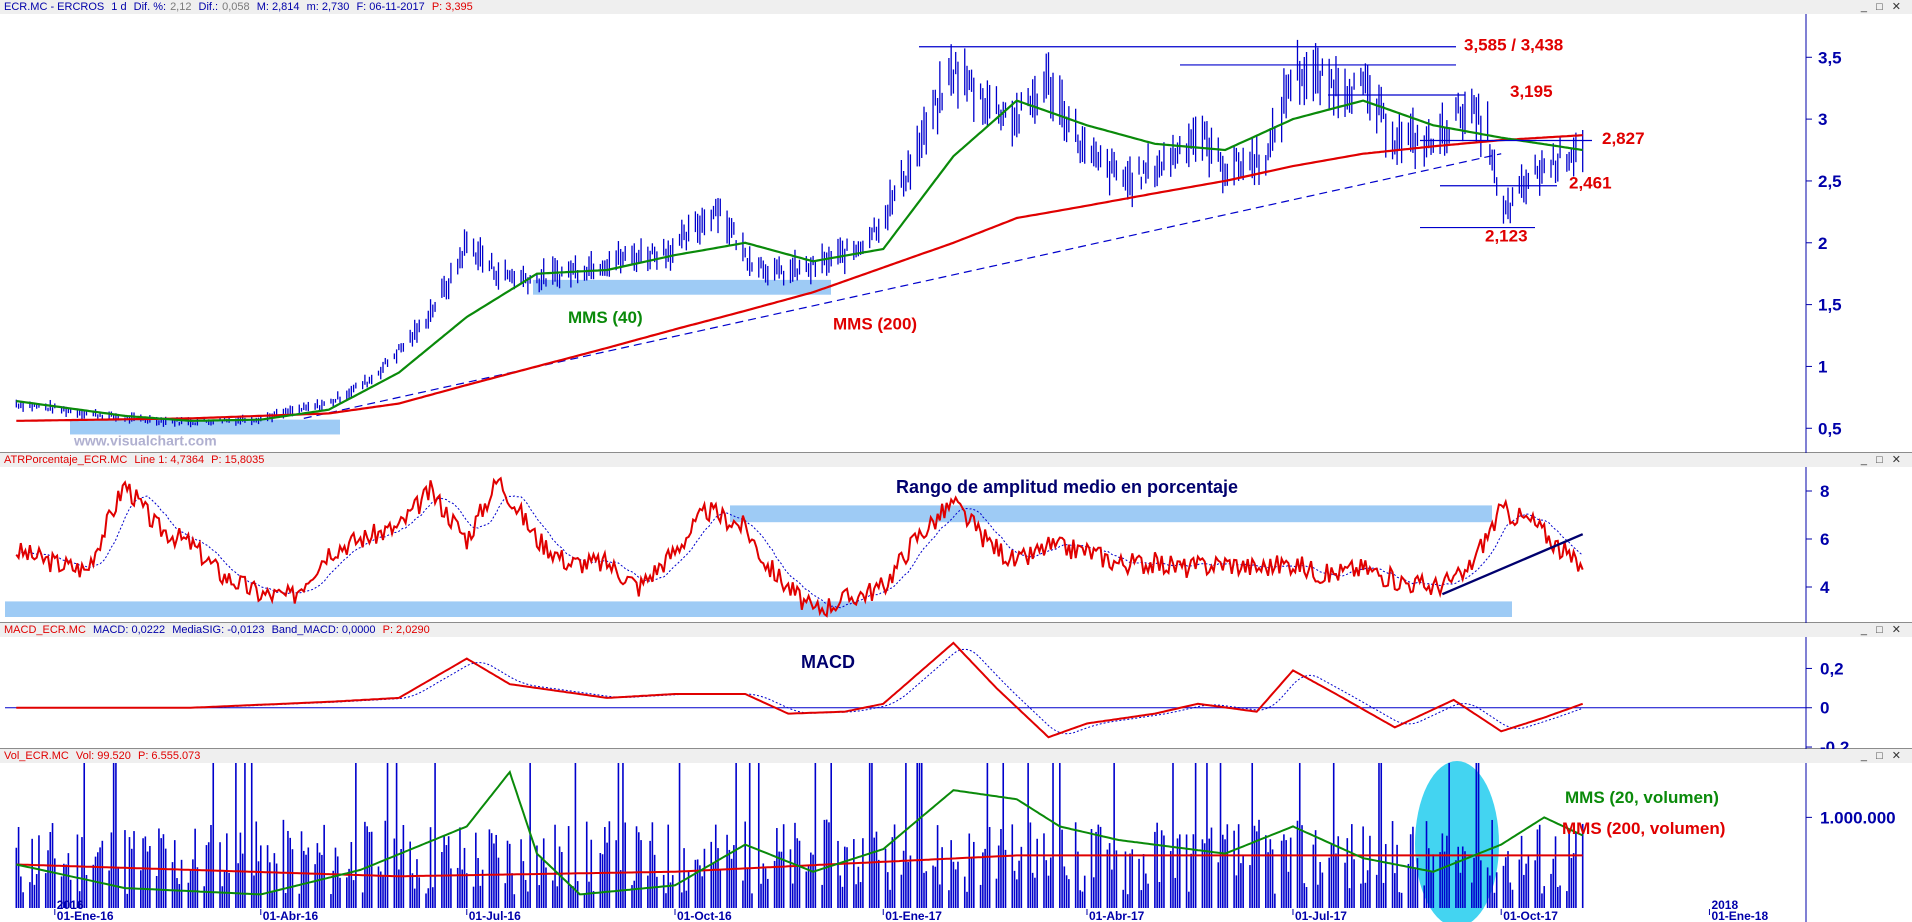 The image size is (1912, 922). What do you see at coordinates (145, 441) in the screenshot?
I see `watermark: www.visualchart.com` at bounding box center [145, 441].